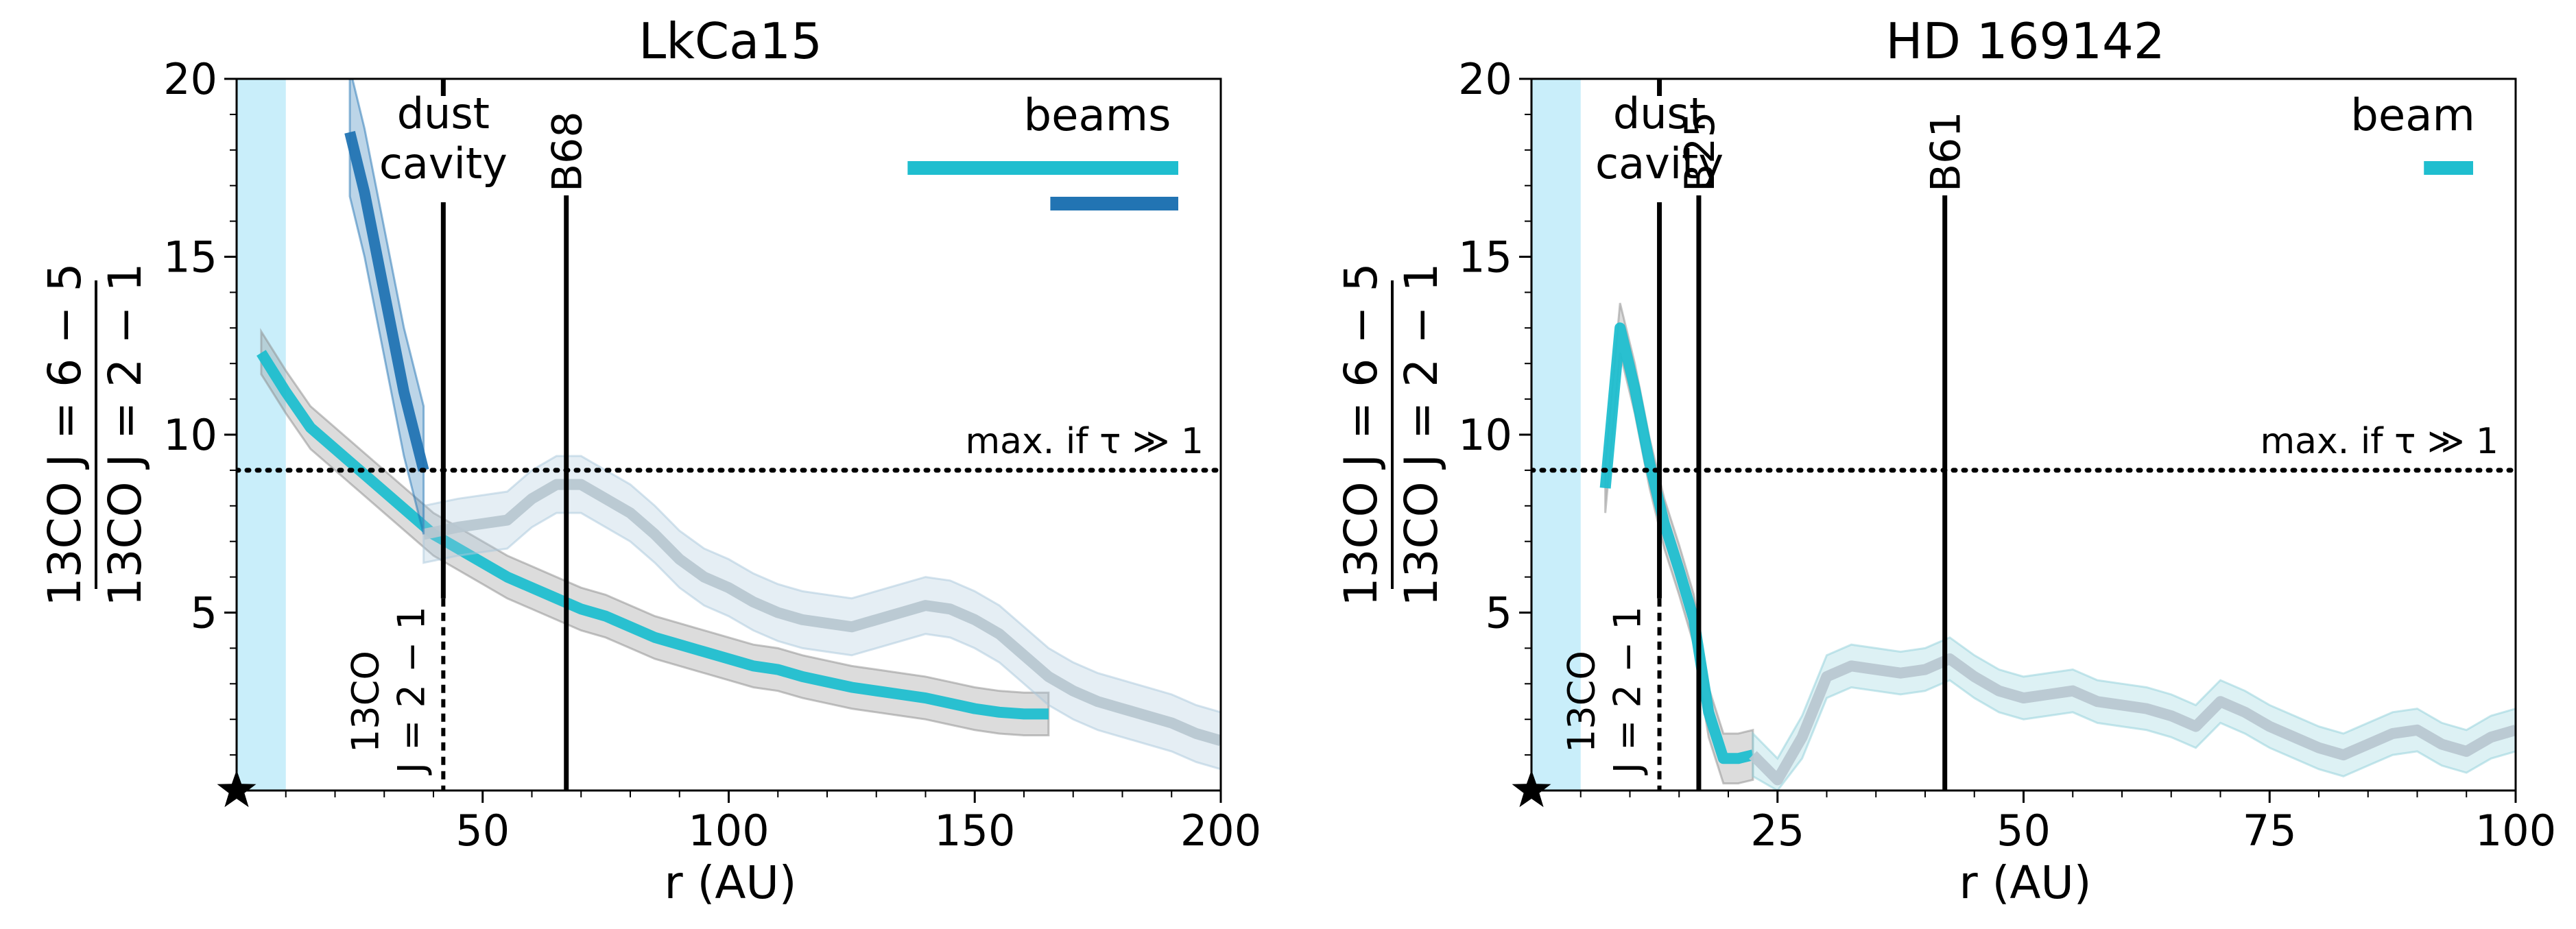  Describe the element at coordinates (568, 152) in the screenshot. I see `annotation-label: B68` at that location.